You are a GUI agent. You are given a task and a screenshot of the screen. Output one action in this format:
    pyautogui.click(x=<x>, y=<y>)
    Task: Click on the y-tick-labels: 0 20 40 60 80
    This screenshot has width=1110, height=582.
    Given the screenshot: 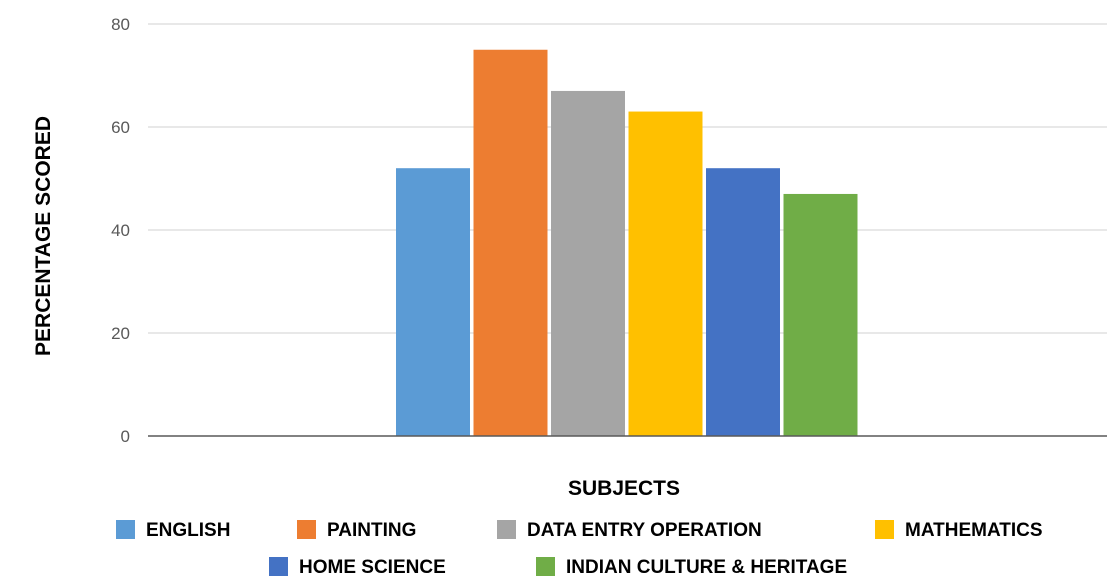 What is the action you would take?
    pyautogui.click(x=120, y=230)
    